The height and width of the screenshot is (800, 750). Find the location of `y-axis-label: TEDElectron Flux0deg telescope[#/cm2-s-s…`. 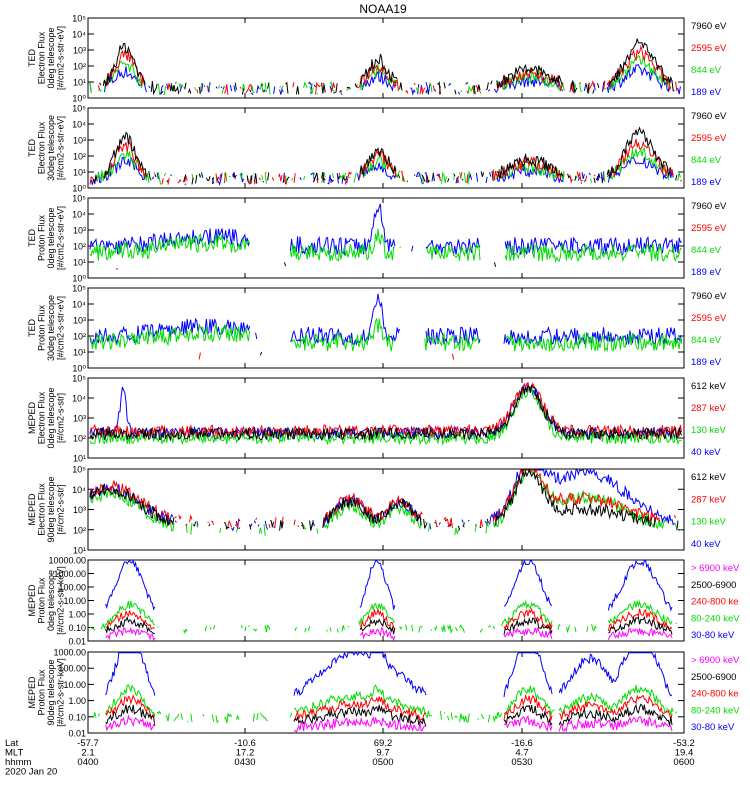

y-axis-label: TEDElectron Flux0deg telescope[#/cm2-s-s… is located at coordinates (46, 58).